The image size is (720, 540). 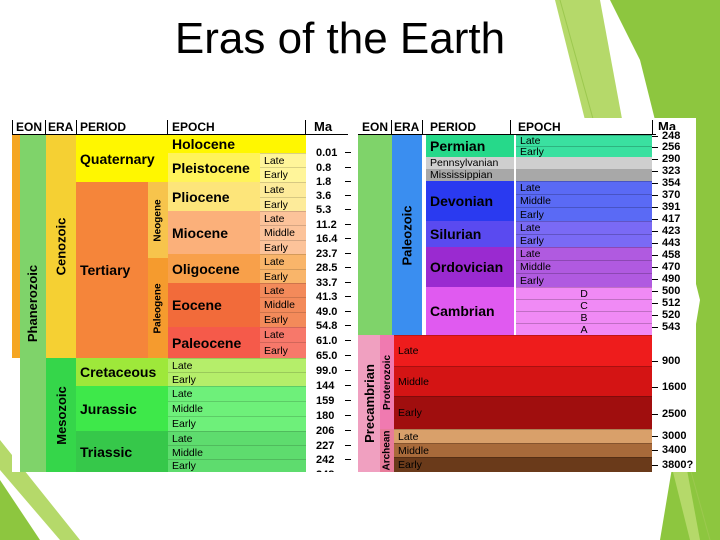 What do you see at coordinates (675, 219) in the screenshot?
I see `ma-value: 417` at bounding box center [675, 219].